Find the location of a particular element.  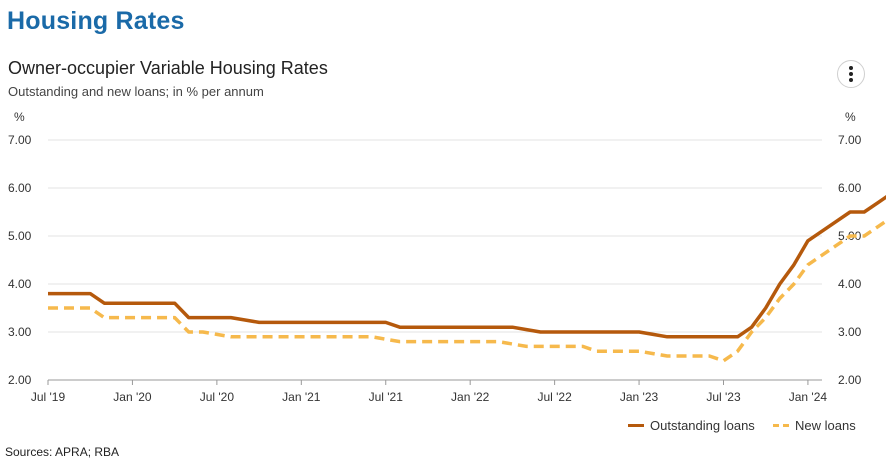

legend-outstanding: Outstanding loans is located at coordinates (691, 425).